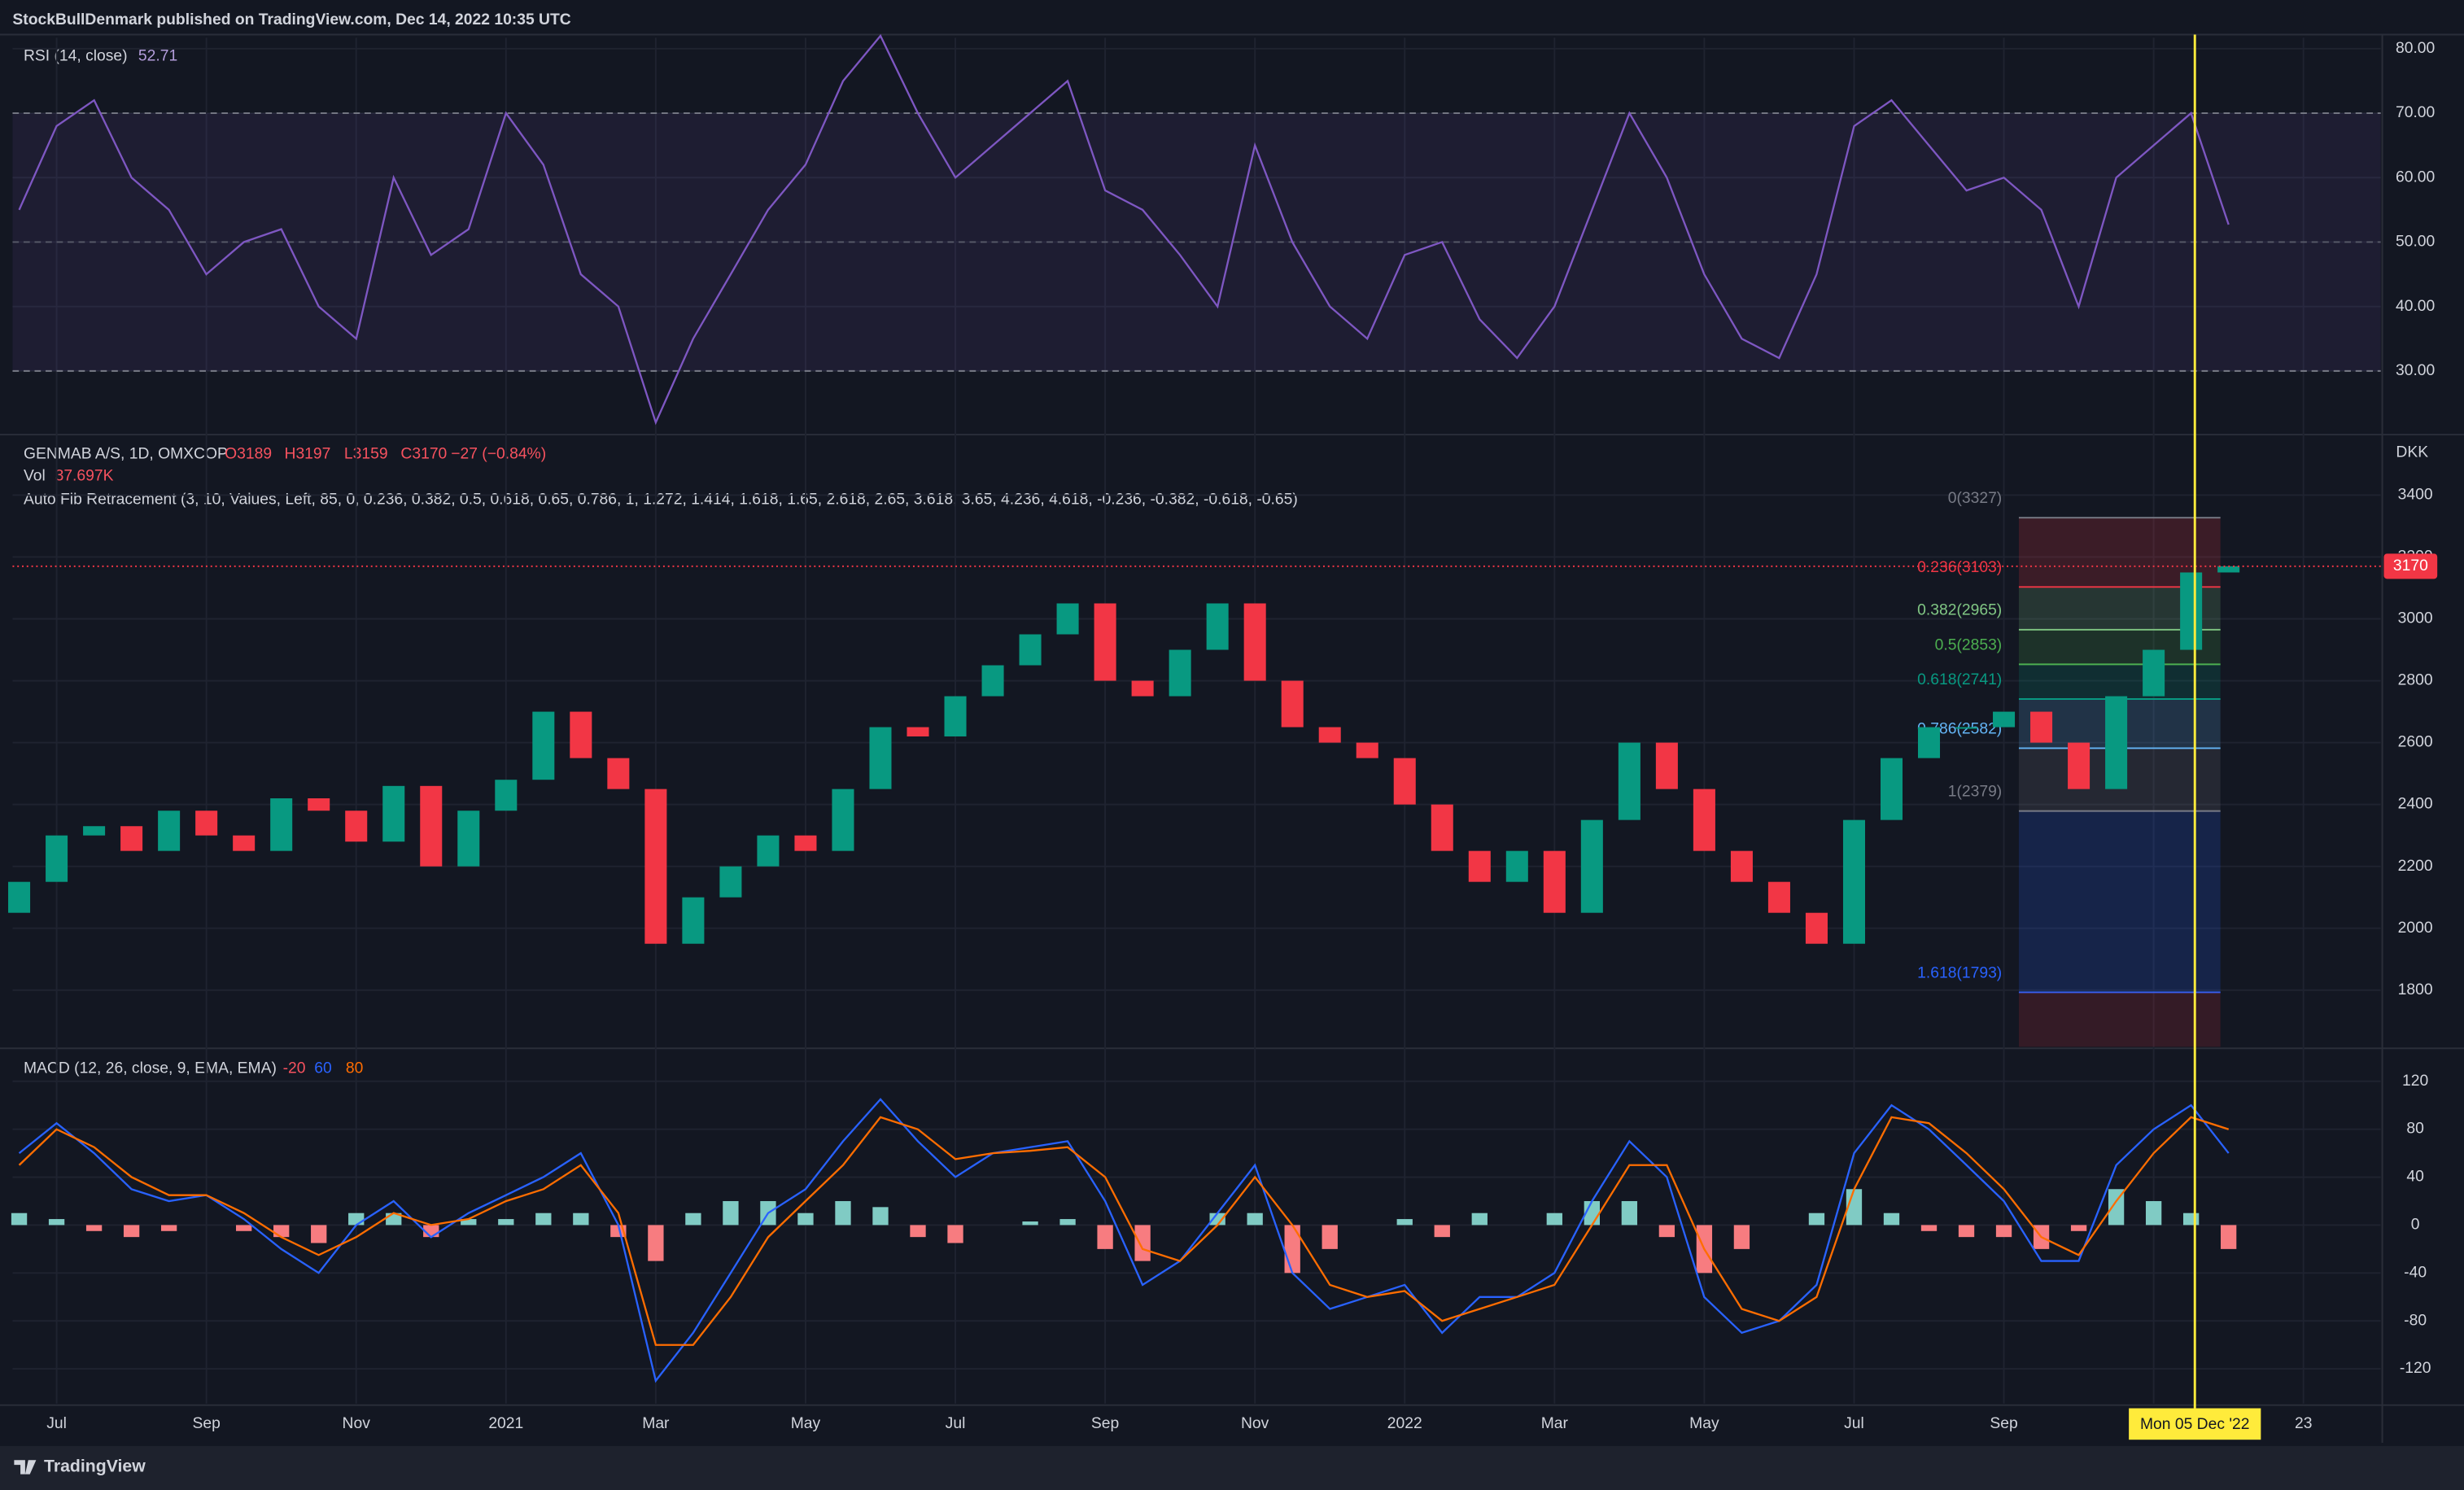 The image size is (2464, 1490). I want to click on y-tick-label: 2000, so click(2415, 928).